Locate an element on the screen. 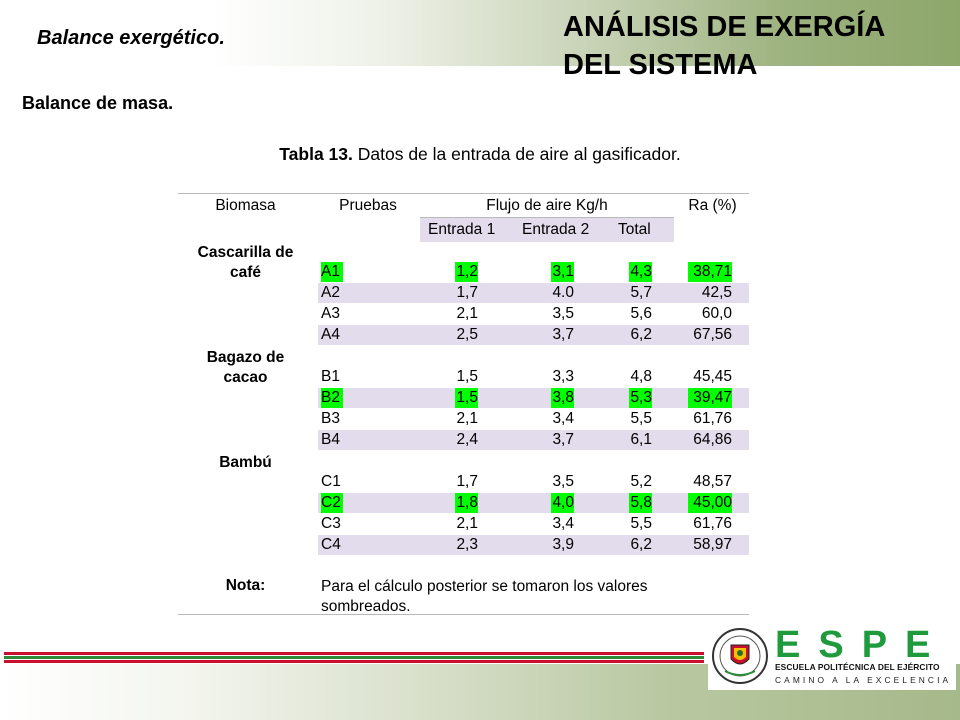  university-seal-icon is located at coordinates (740, 656).